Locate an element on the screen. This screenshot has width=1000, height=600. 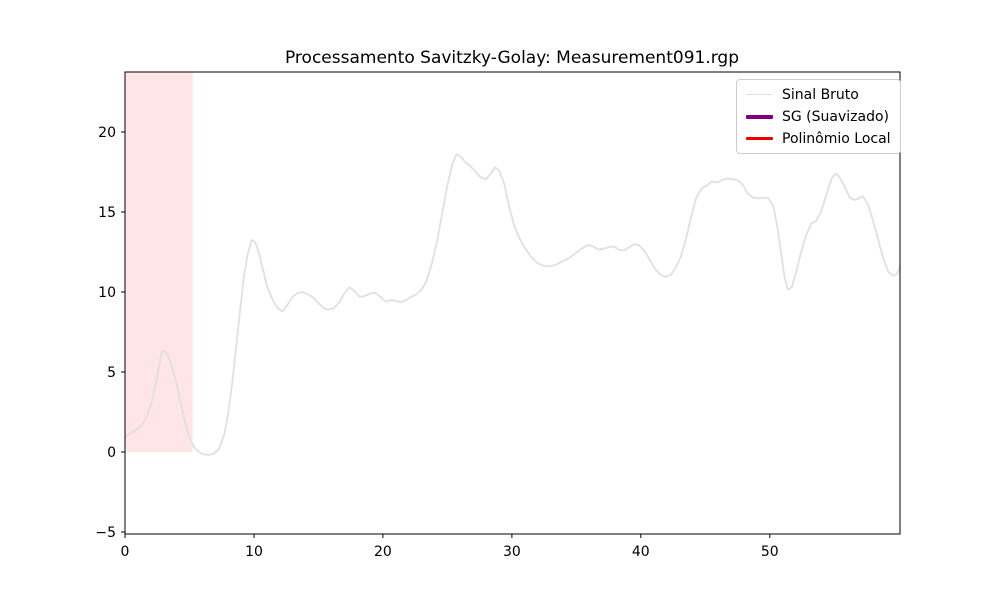
x-tick-label: 30 is located at coordinates (512, 552).